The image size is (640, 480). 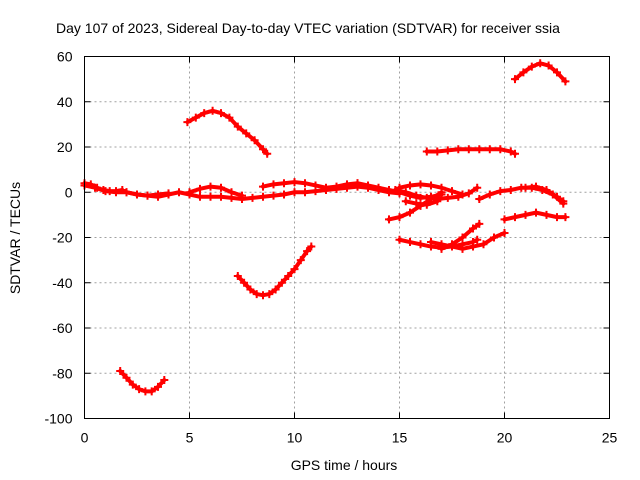 What do you see at coordinates (62, 283) in the screenshot?
I see `y-tick-label: -40` at bounding box center [62, 283].